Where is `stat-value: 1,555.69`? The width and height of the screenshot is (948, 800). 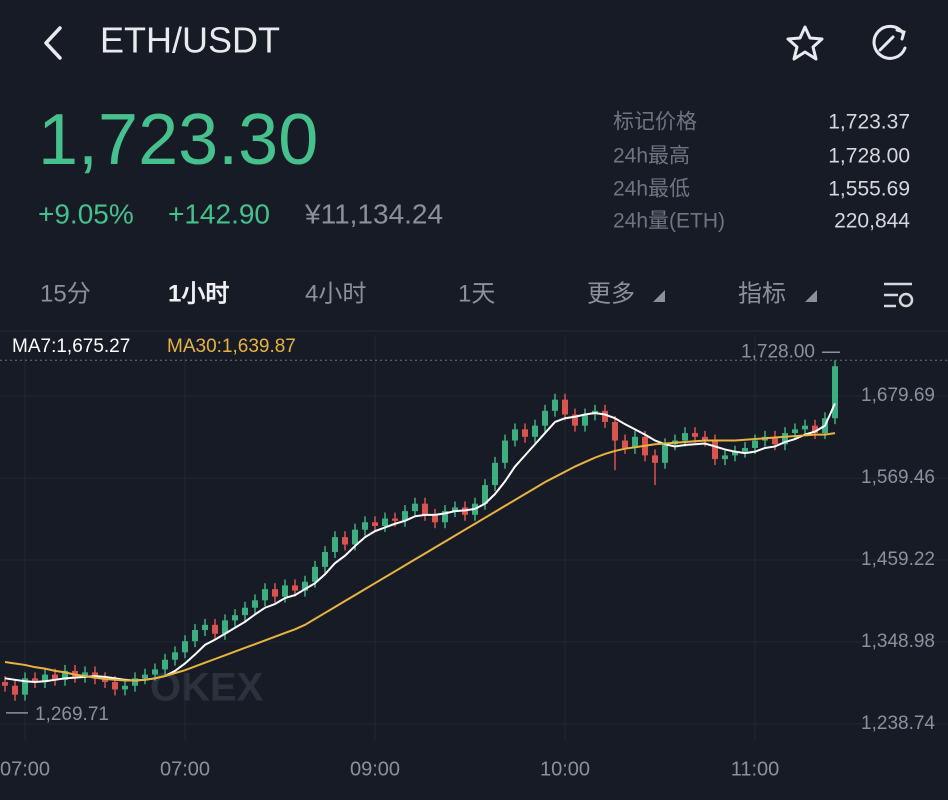
stat-value: 1,555.69 is located at coordinates (869, 189).